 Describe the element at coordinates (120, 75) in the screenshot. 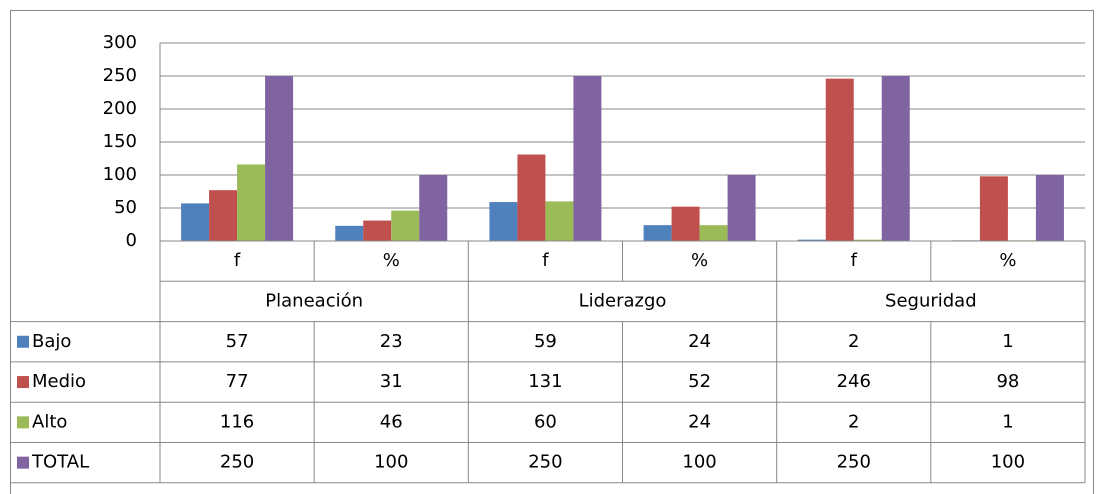

I see `y-tick-label: 250` at that location.